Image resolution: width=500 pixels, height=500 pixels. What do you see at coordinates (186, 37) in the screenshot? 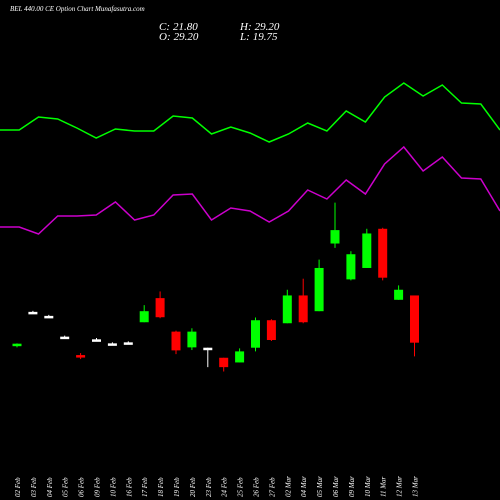
I see `open-number: 29.20` at bounding box center [186, 37].